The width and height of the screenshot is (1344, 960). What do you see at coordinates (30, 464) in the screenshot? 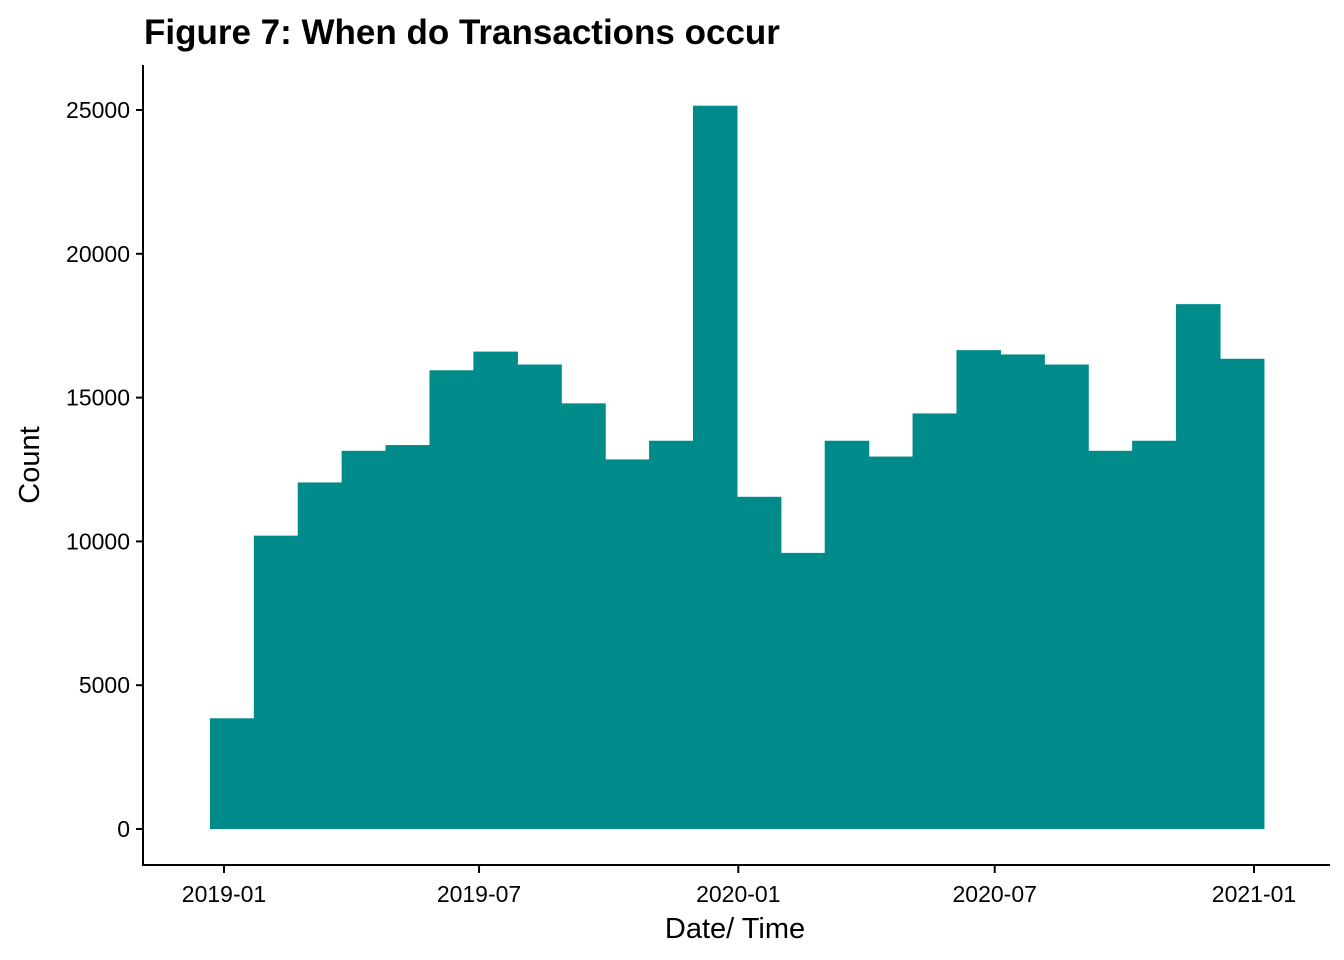
I see `y-axis-label: Count` at bounding box center [30, 464].